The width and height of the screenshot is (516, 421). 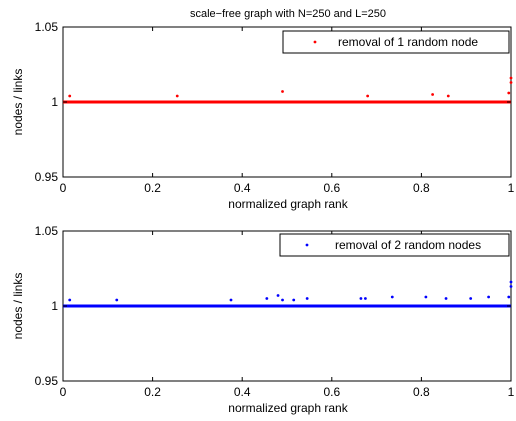 What do you see at coordinates (63, 188) in the screenshot?
I see `top-xtick-label: 0` at bounding box center [63, 188].